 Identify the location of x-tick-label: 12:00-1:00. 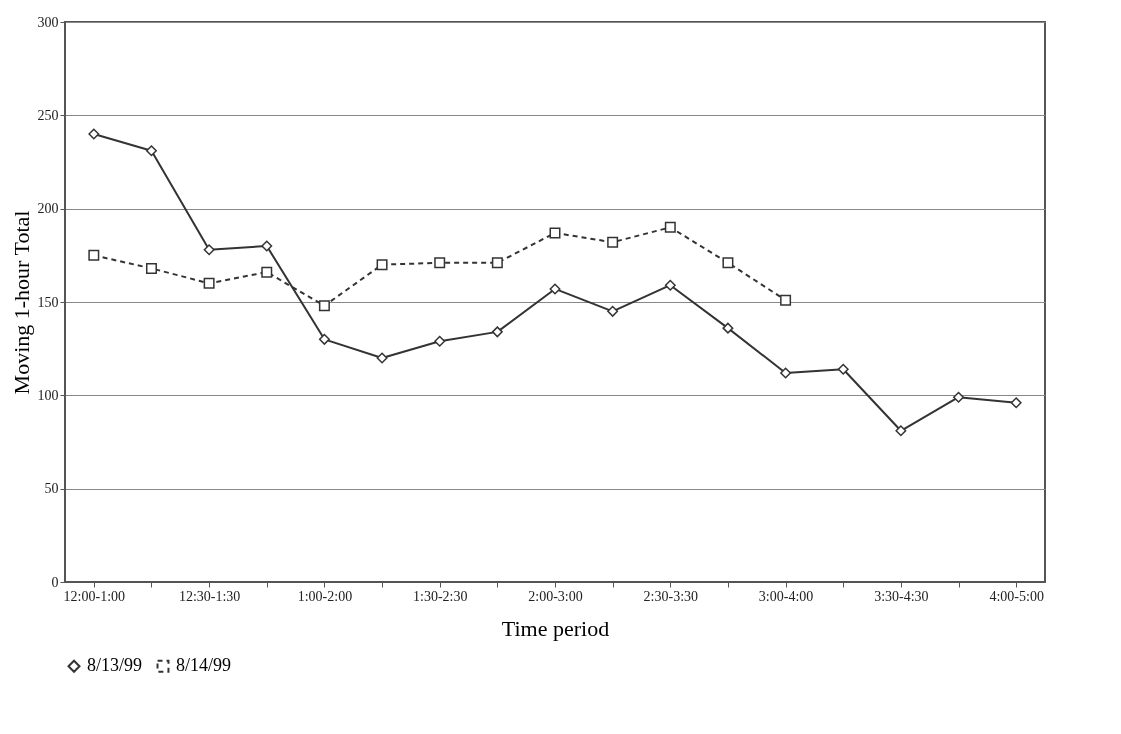
(94, 596).